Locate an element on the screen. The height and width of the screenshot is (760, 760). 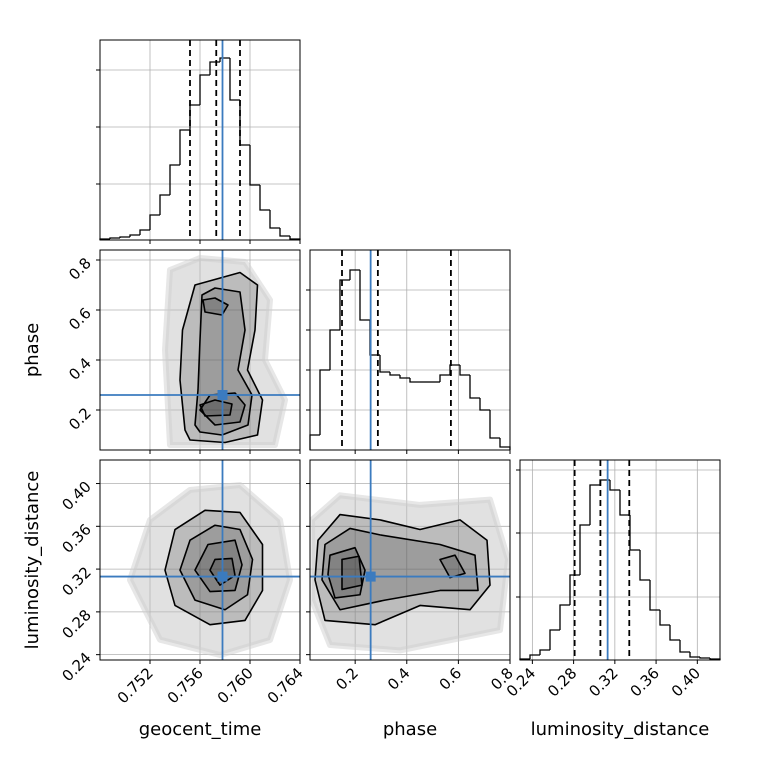
x-tick-label: 0.32 is located at coordinates (603, 682).